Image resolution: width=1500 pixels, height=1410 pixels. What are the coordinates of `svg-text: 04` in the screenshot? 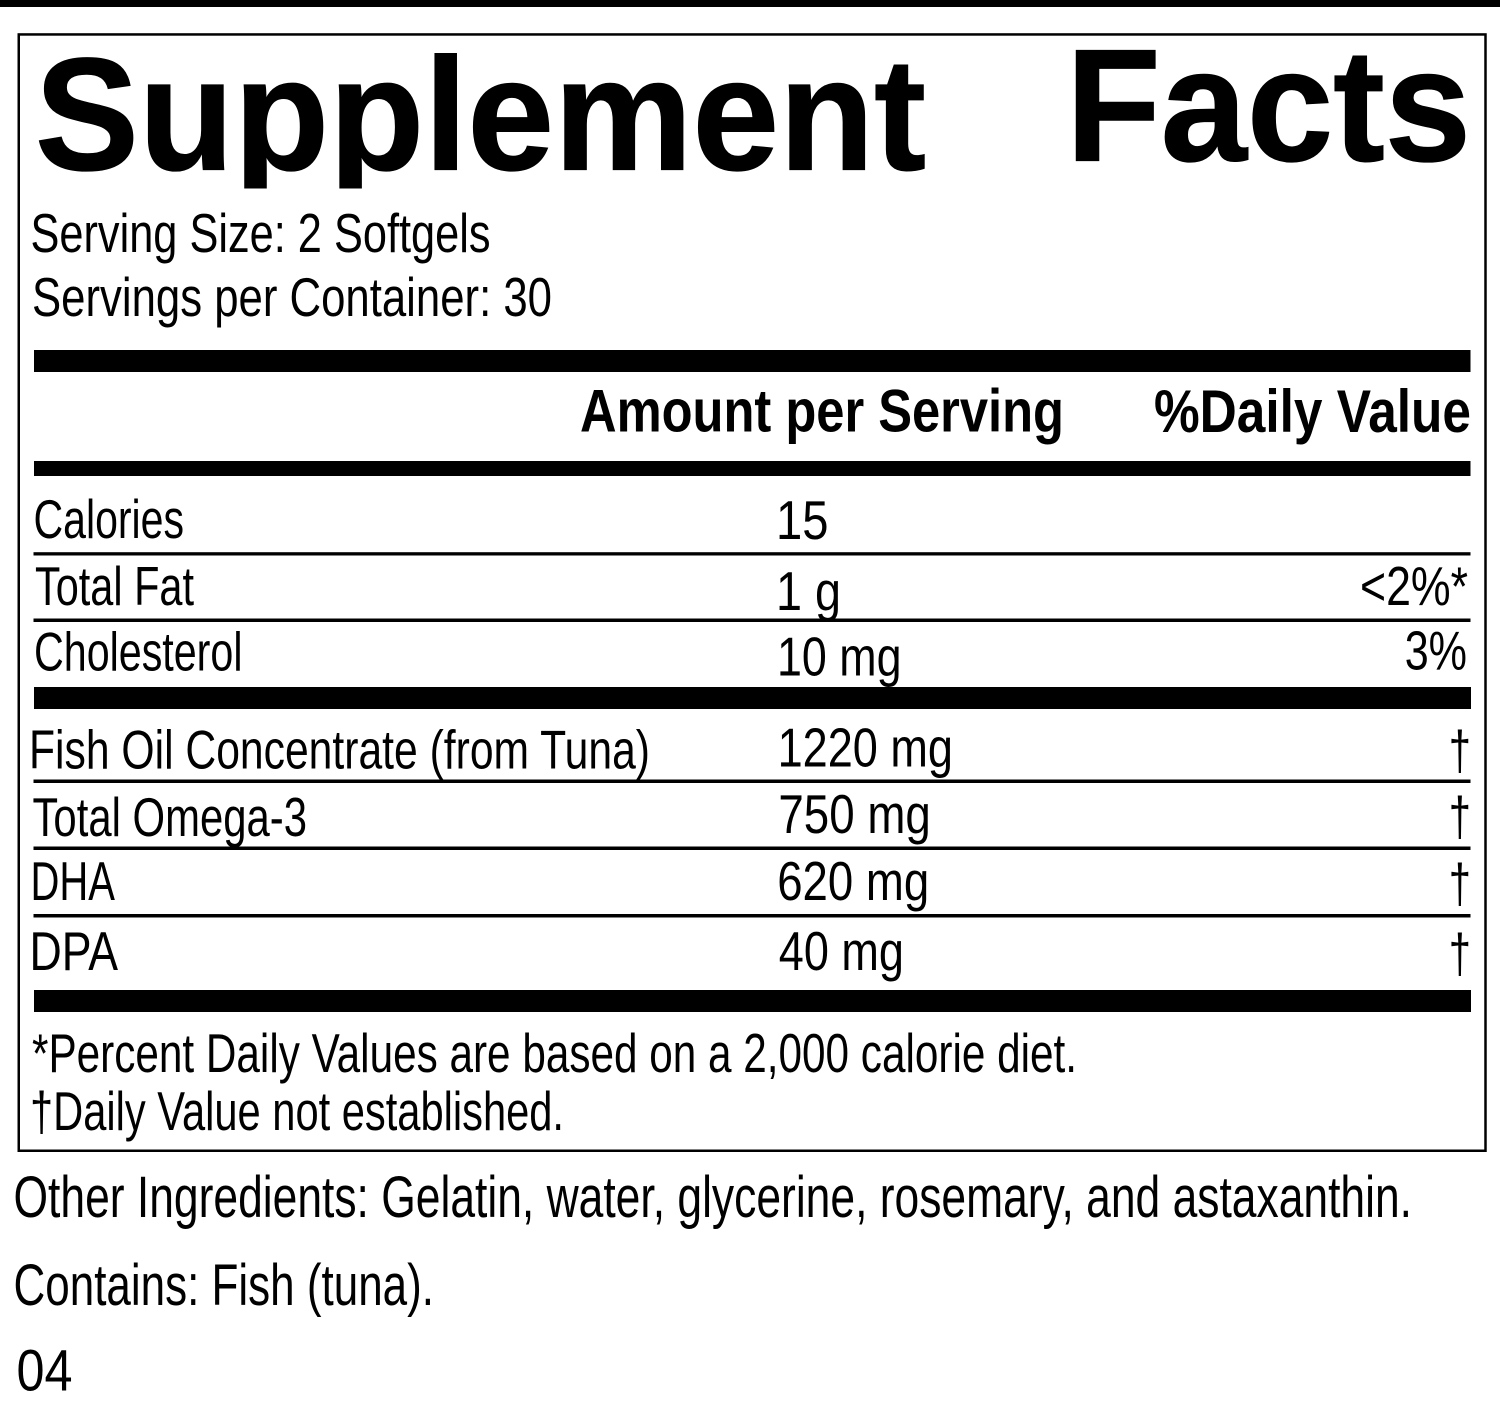 It's located at (45, 1371).